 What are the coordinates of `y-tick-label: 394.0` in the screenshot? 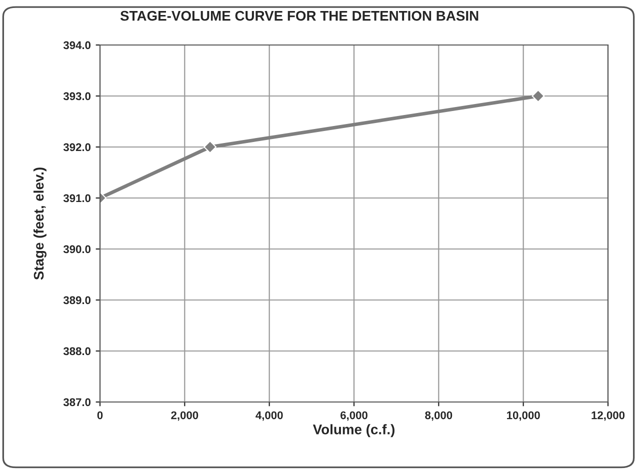 It's located at (77, 45).